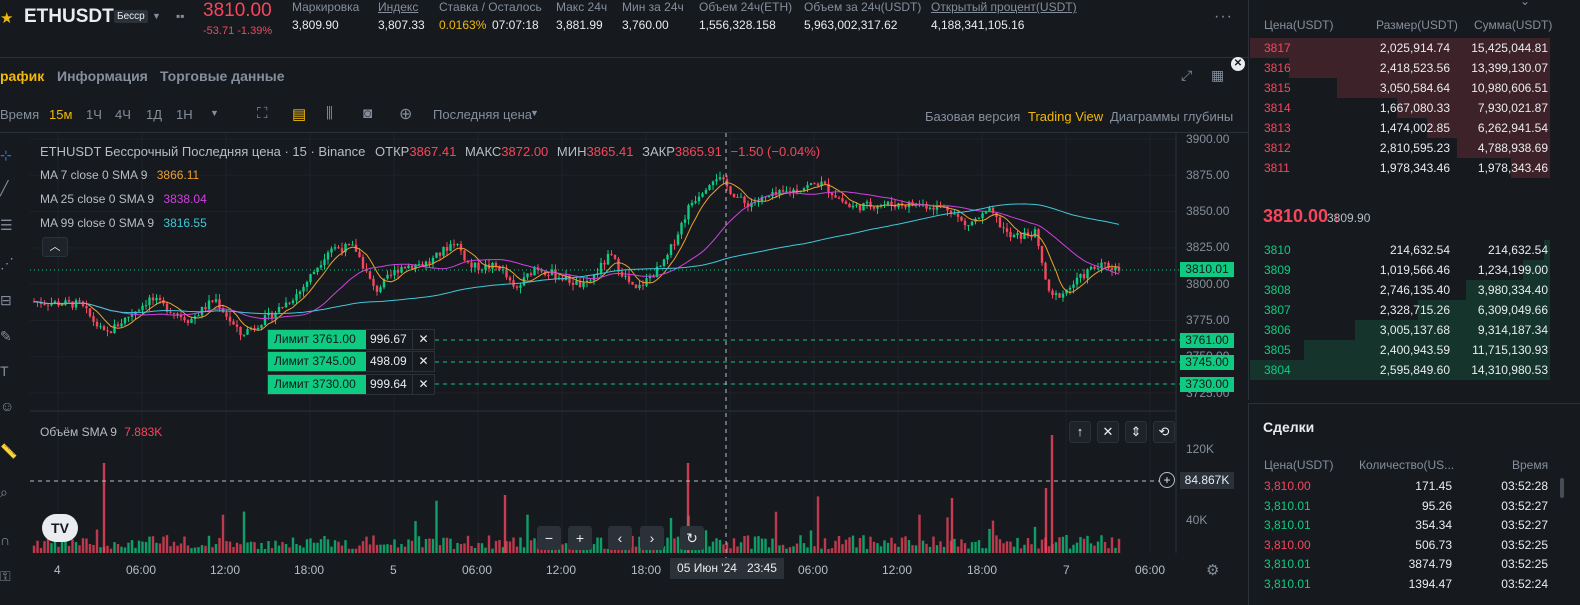 This screenshot has width=1580, height=605. Describe the element at coordinates (580, 538) in the screenshot. I see `zoom-in-button: +` at that location.